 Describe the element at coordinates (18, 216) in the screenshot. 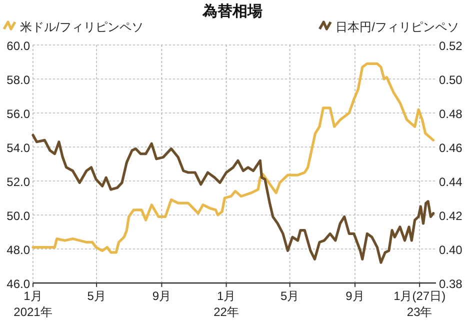

I see `y-tick-label: 50.0` at that location.